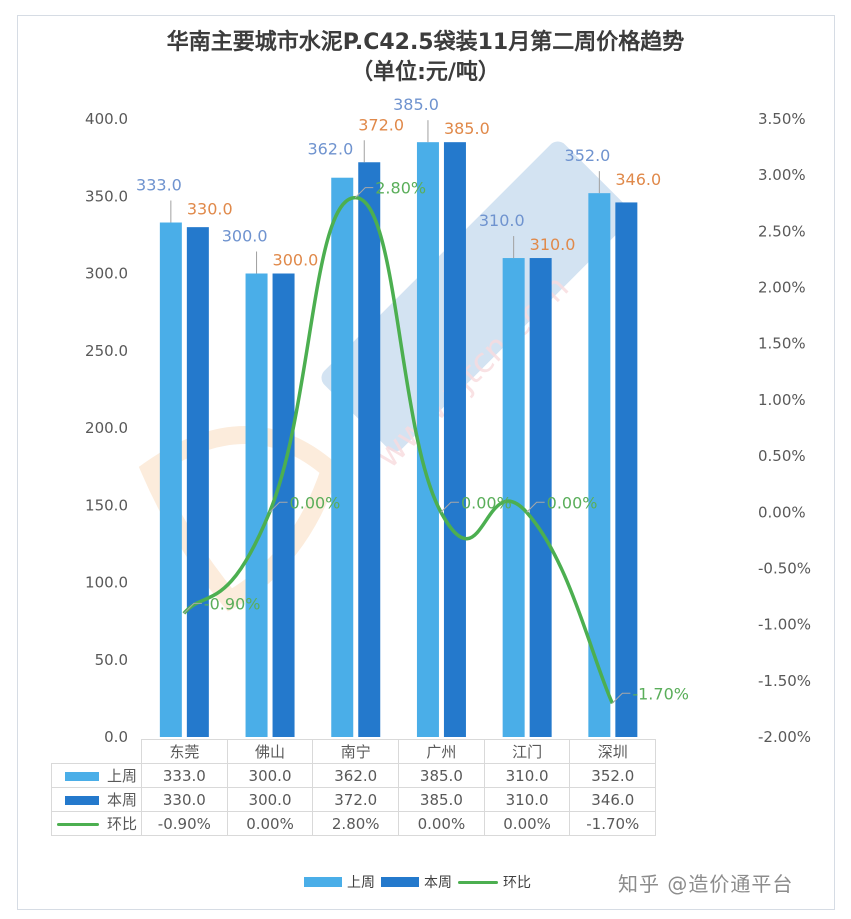 The height and width of the screenshot is (919, 851). Describe the element at coordinates (121, 824) in the screenshot. I see `row-label: 环比` at that location.